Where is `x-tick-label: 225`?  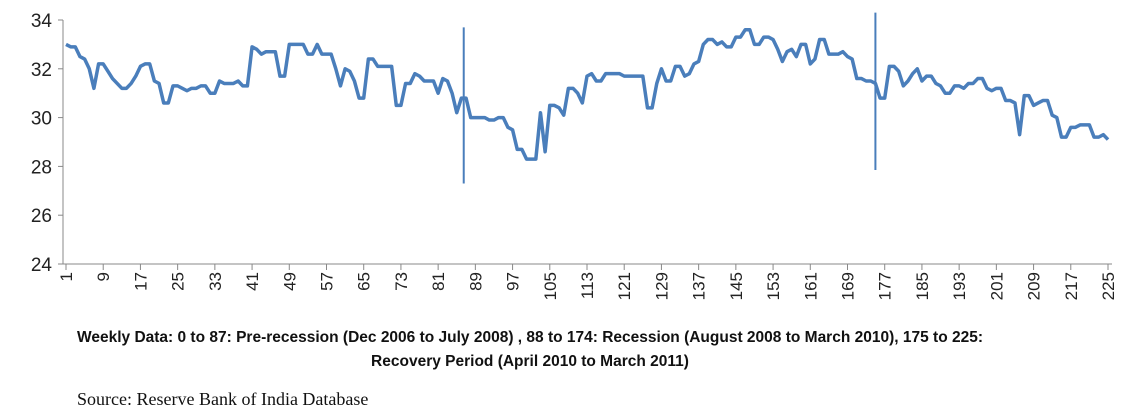 x-tick-label: 225 is located at coordinates (1108, 286).